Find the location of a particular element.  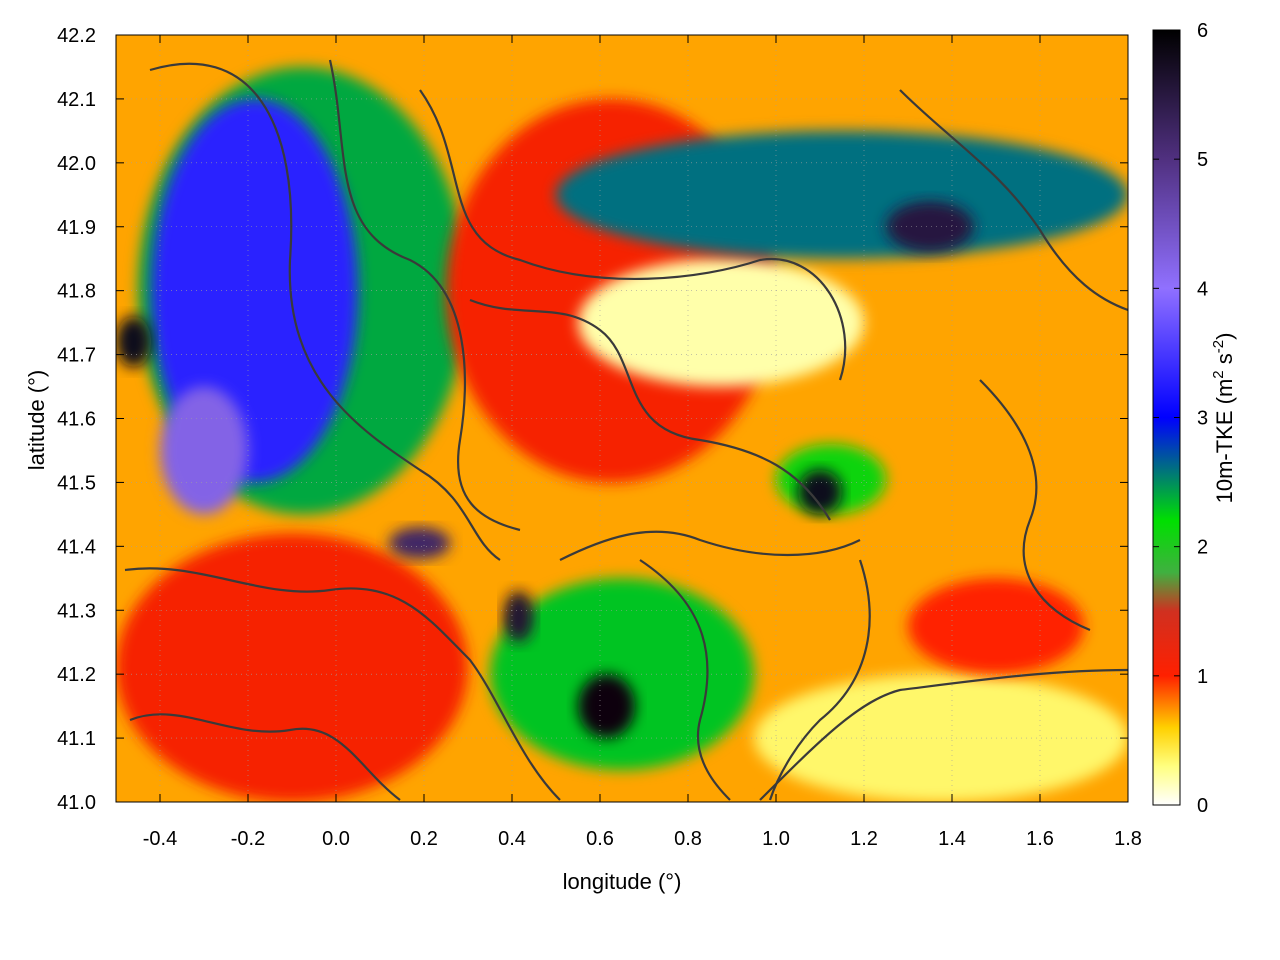

colorbar-title-sup1: 2 is located at coordinates (1218, 374).